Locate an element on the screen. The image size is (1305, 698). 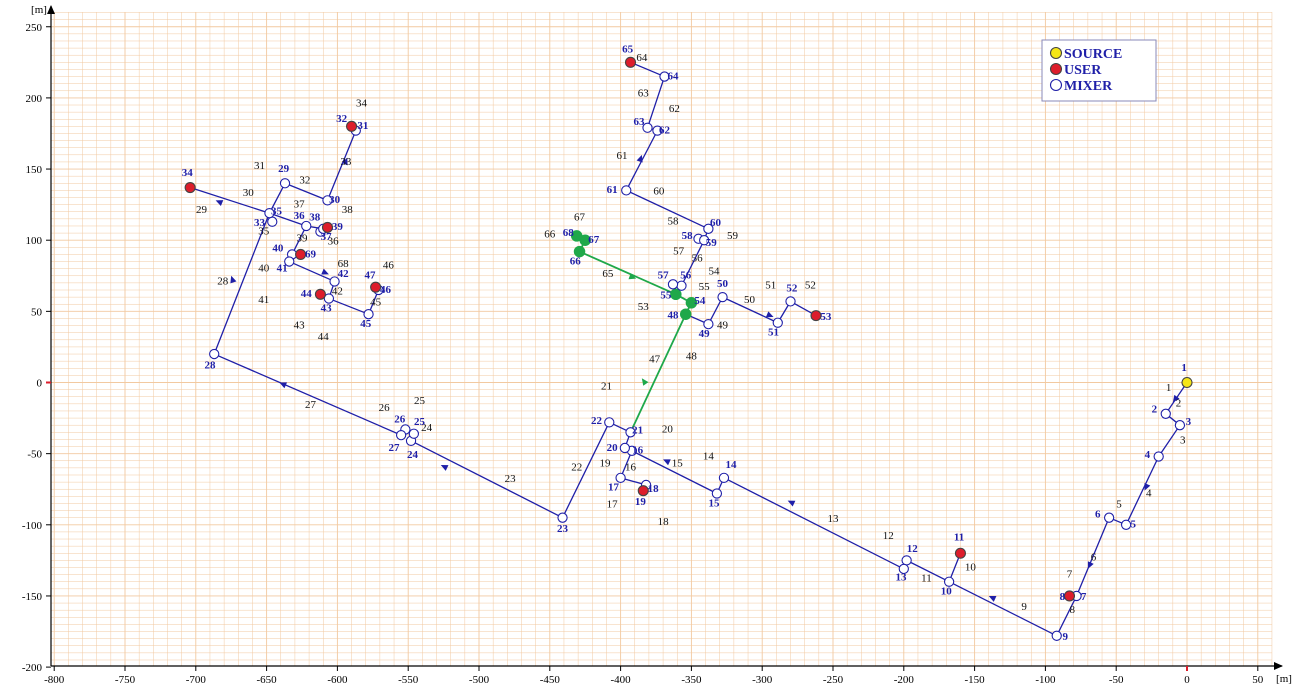
node-label-50: 50 is located at coordinates (723, 284).